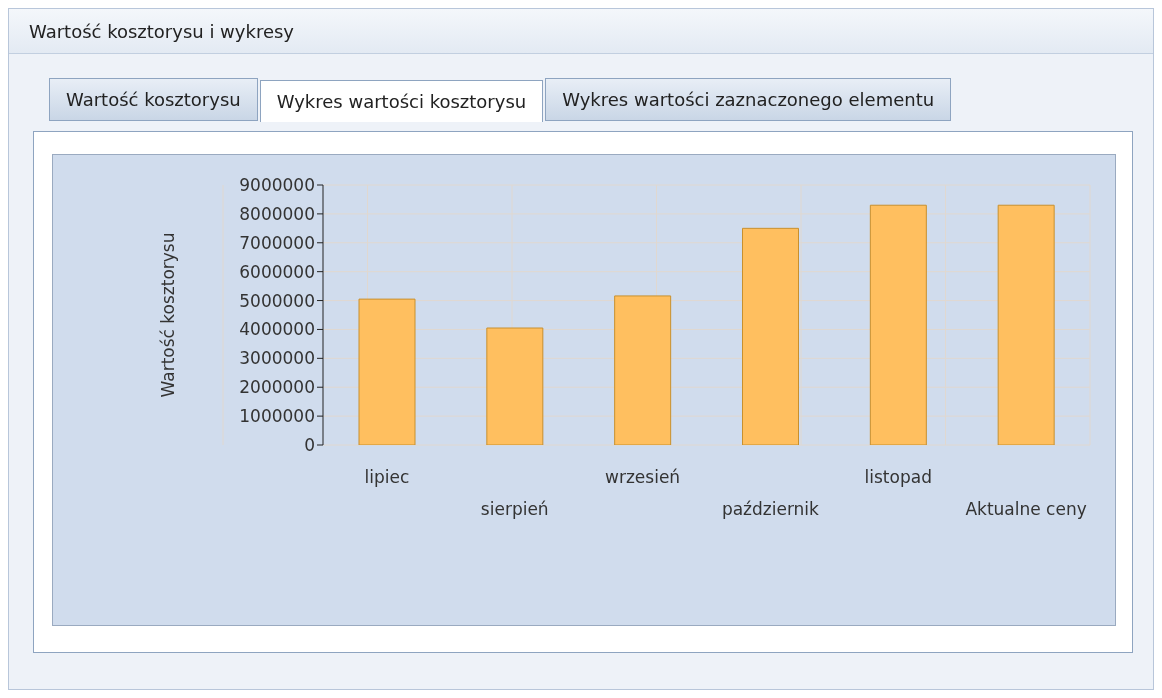  What do you see at coordinates (277, 416) in the screenshot?
I see `y-tick-label: 1000000` at bounding box center [277, 416].